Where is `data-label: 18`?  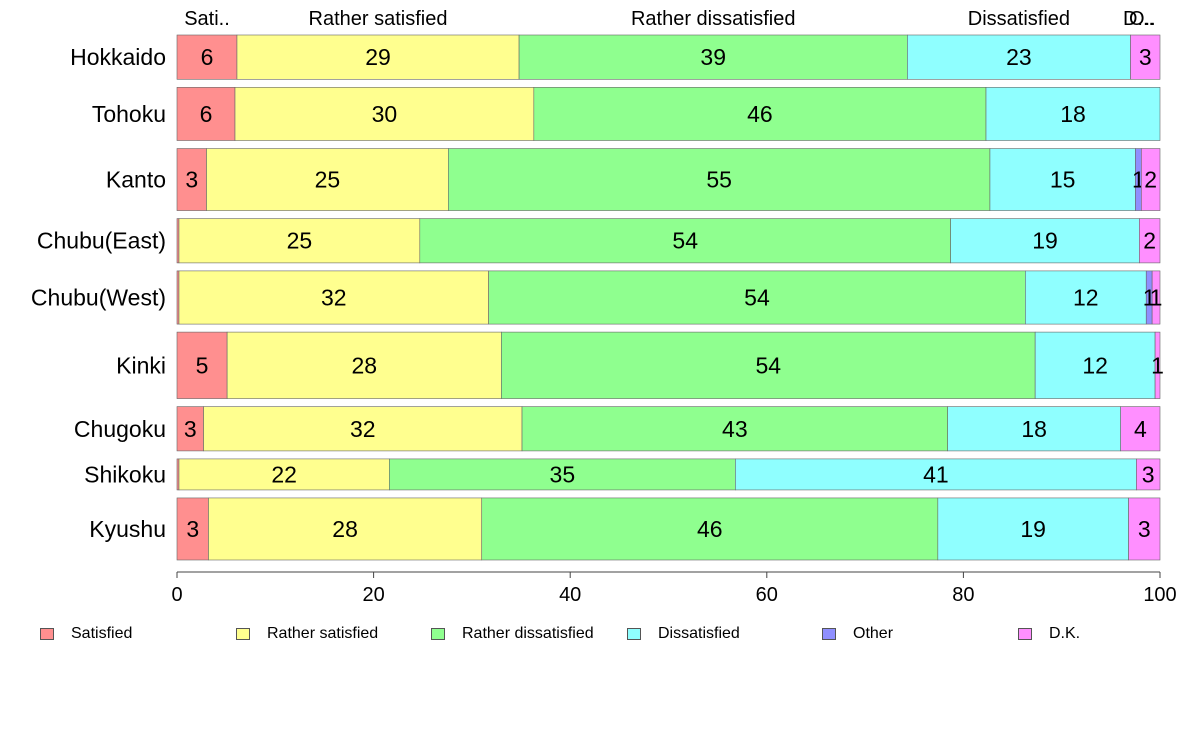 data-label: 18 is located at coordinates (1073, 114).